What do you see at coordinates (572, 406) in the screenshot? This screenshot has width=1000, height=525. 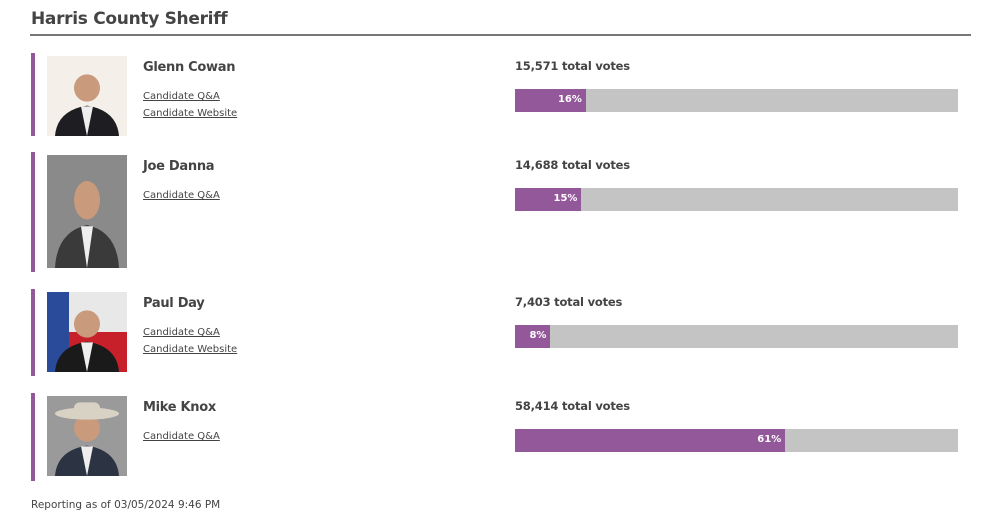 I see `vote-total: 58,414 total votes` at bounding box center [572, 406].